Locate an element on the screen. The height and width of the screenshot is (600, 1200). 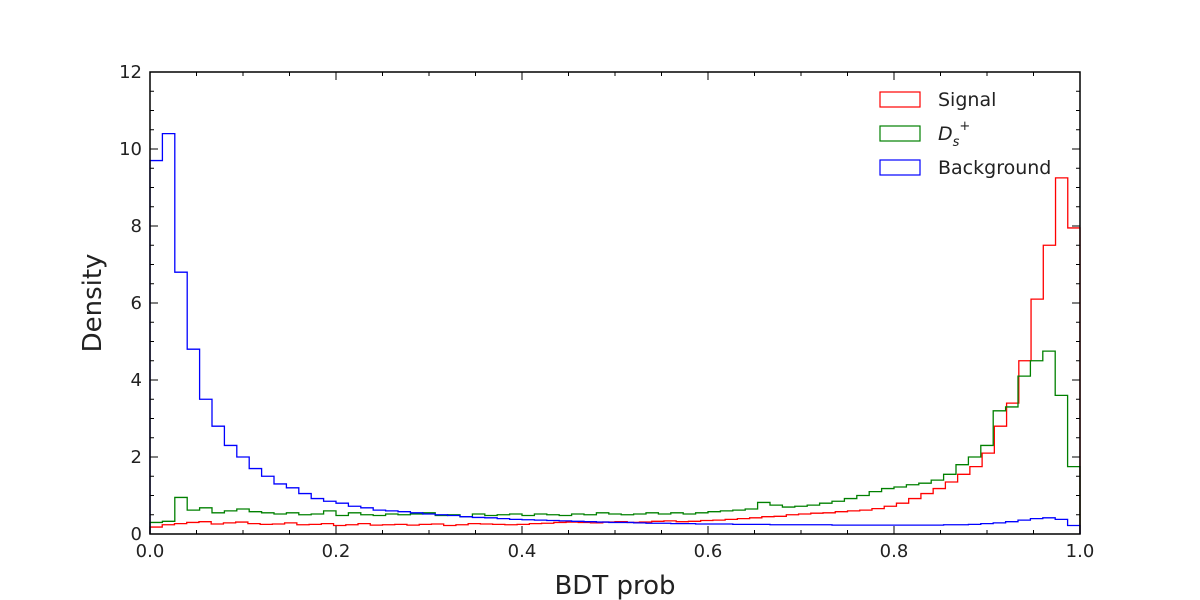
x-tick-label: 0.4 is located at coordinates (522, 551).